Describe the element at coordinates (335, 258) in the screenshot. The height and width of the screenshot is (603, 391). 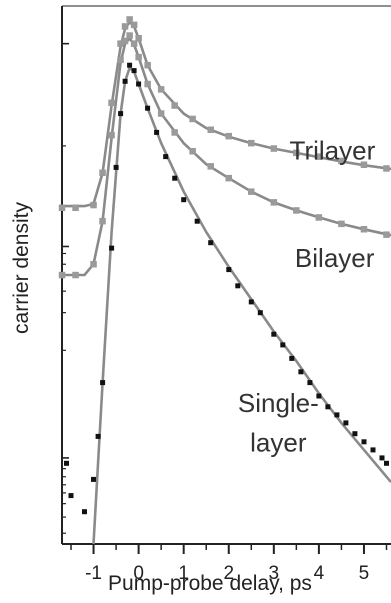
I see `curve-label: Bilayer` at that location.